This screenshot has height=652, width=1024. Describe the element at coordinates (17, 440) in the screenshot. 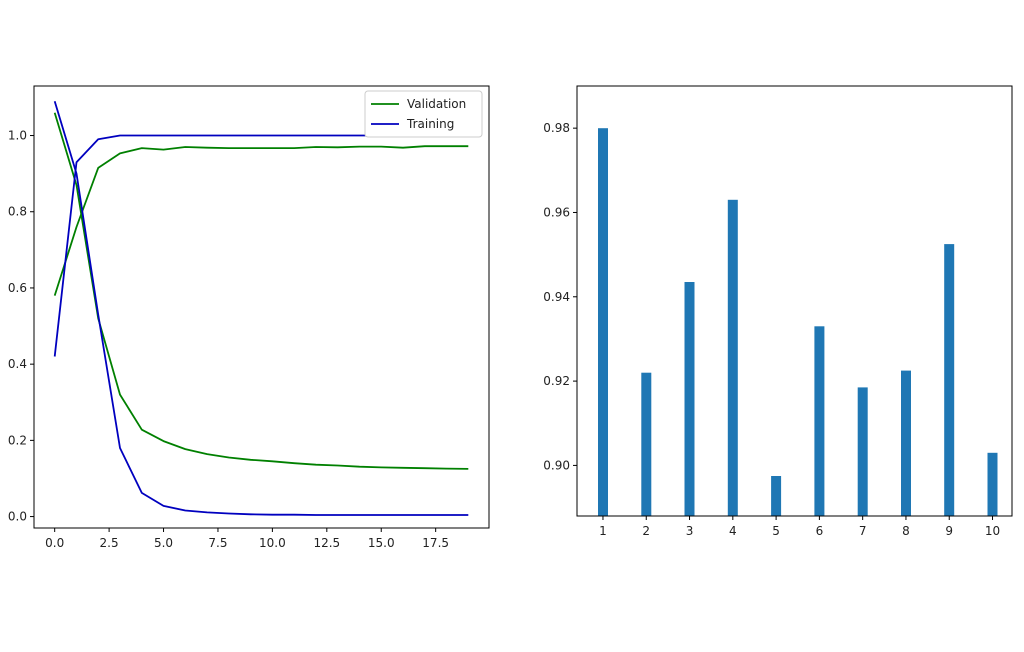

I see `y-tick-label: 0.2` at that location.